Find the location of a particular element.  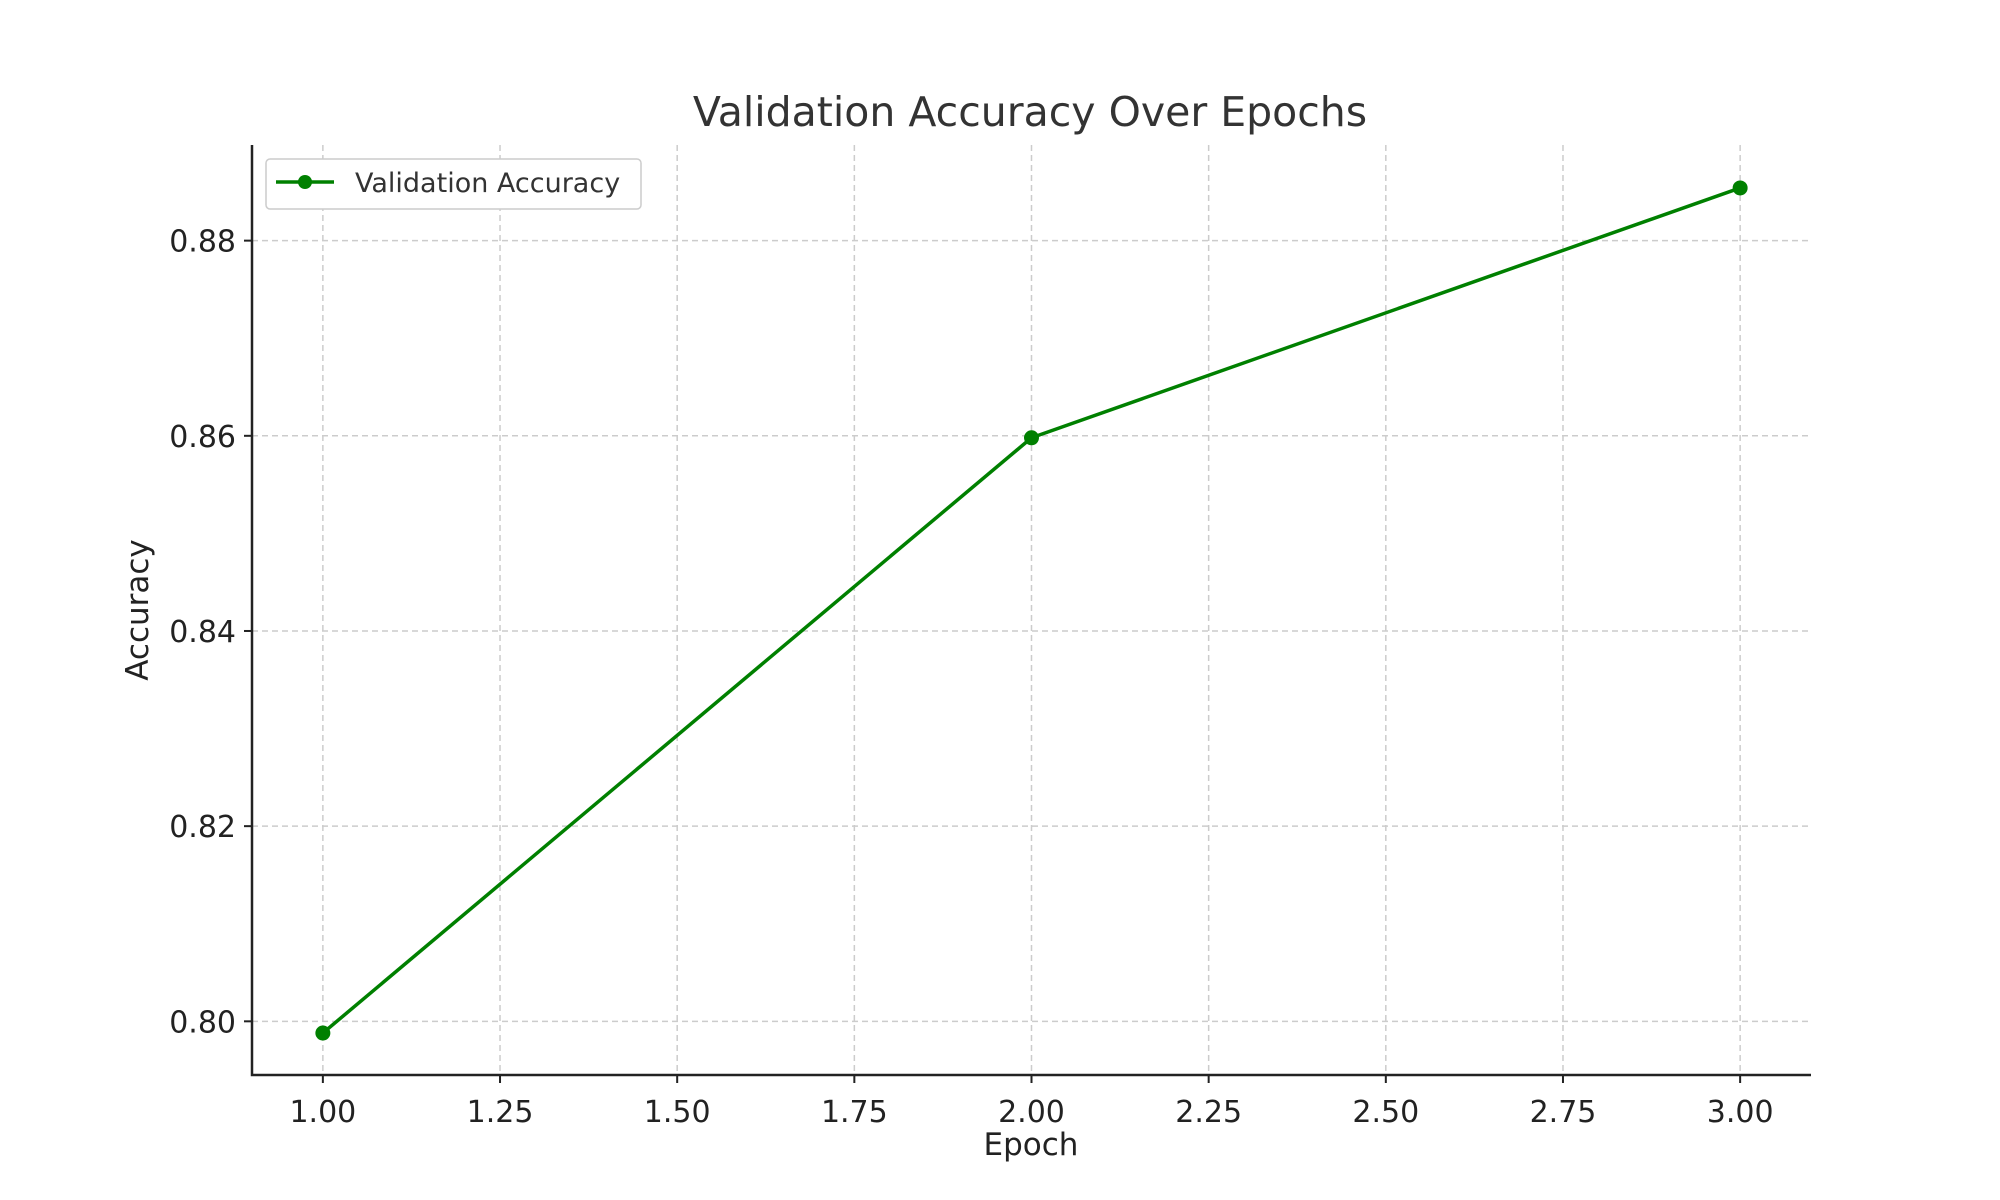

legend: Validation Accuracy is located at coordinates (453, 184).